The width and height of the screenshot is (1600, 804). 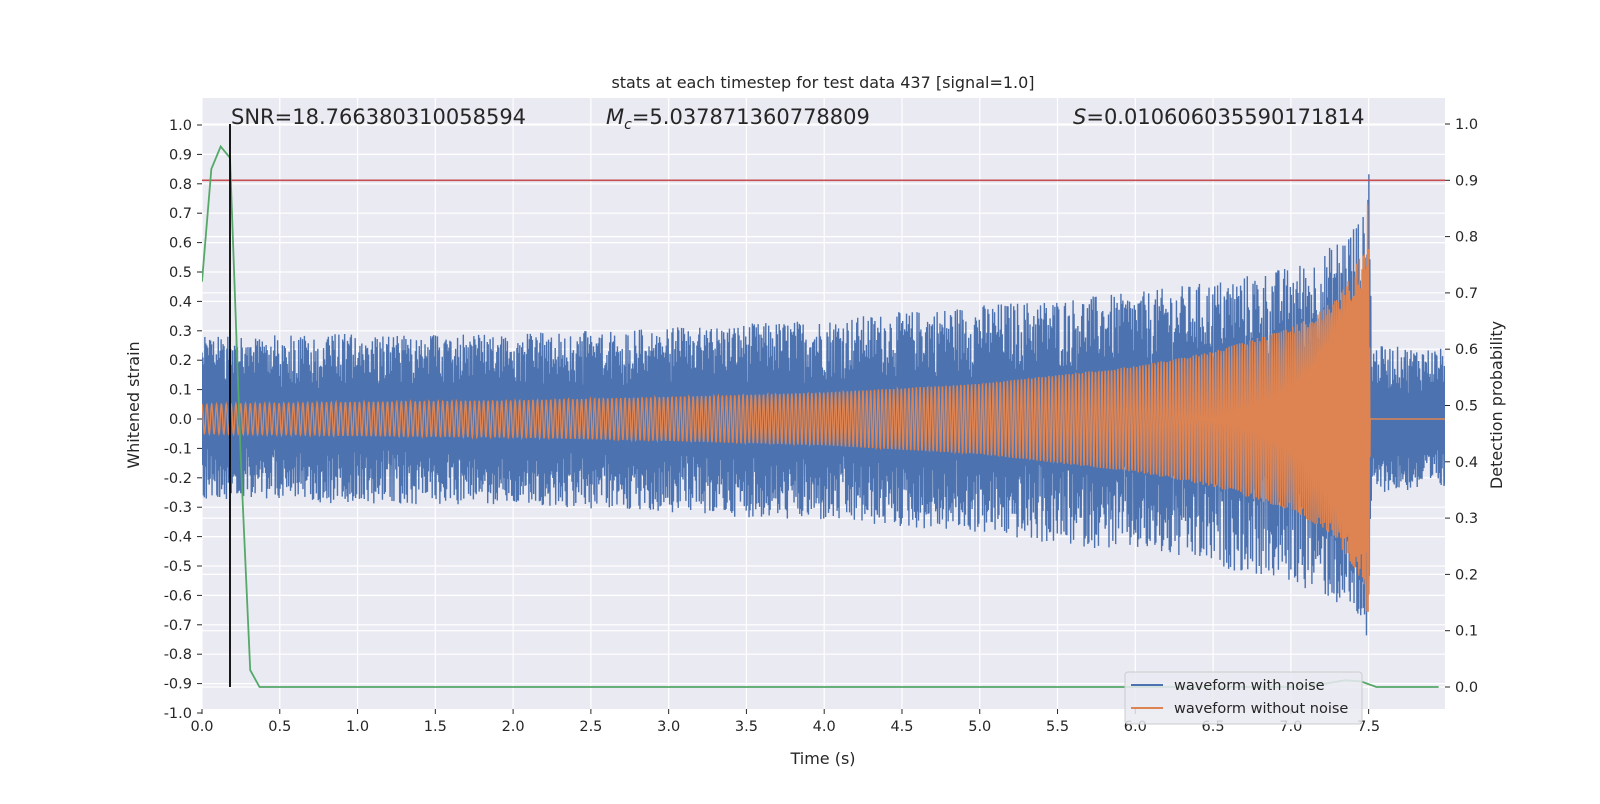 What do you see at coordinates (1466, 407) in the screenshot?
I see `y-tick-label-right: 0.5` at bounding box center [1466, 407].